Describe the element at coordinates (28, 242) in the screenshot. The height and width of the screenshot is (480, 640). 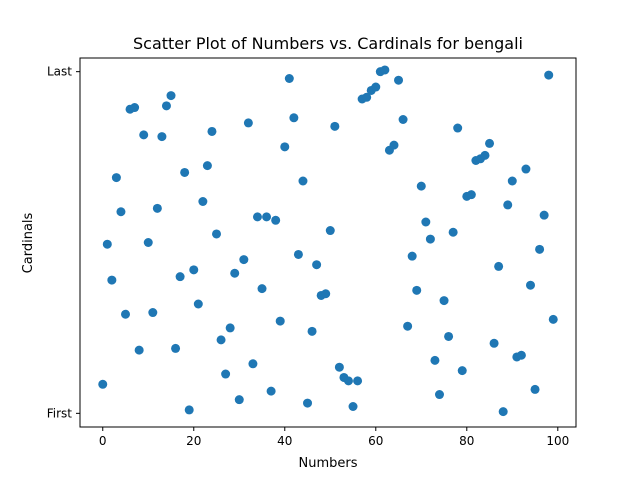
I see `y-axis-label: Cardinals` at that location.